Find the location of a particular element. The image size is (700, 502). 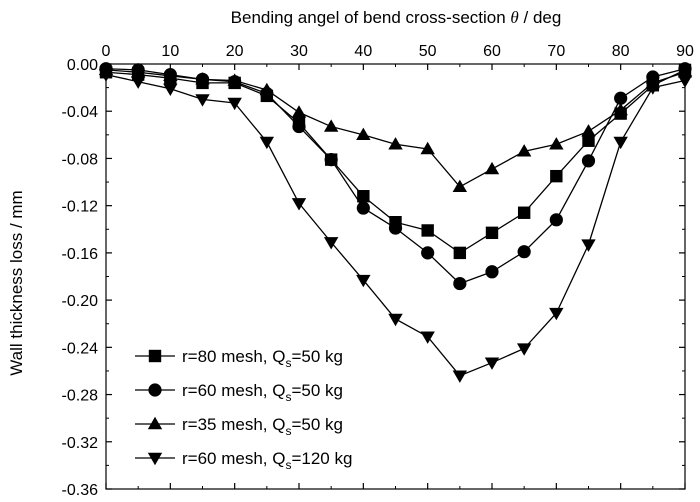

y-tick-label: -0.28 is located at coordinates (80, 396).